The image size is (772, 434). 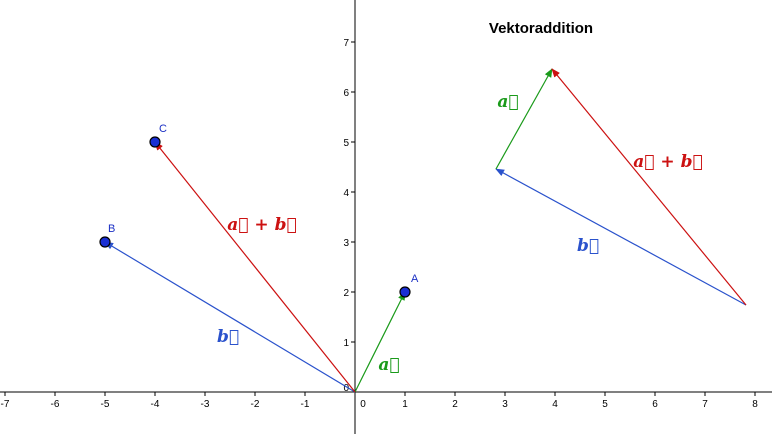 What do you see at coordinates (255, 404) in the screenshot?
I see `x-tick-label: -2` at bounding box center [255, 404].